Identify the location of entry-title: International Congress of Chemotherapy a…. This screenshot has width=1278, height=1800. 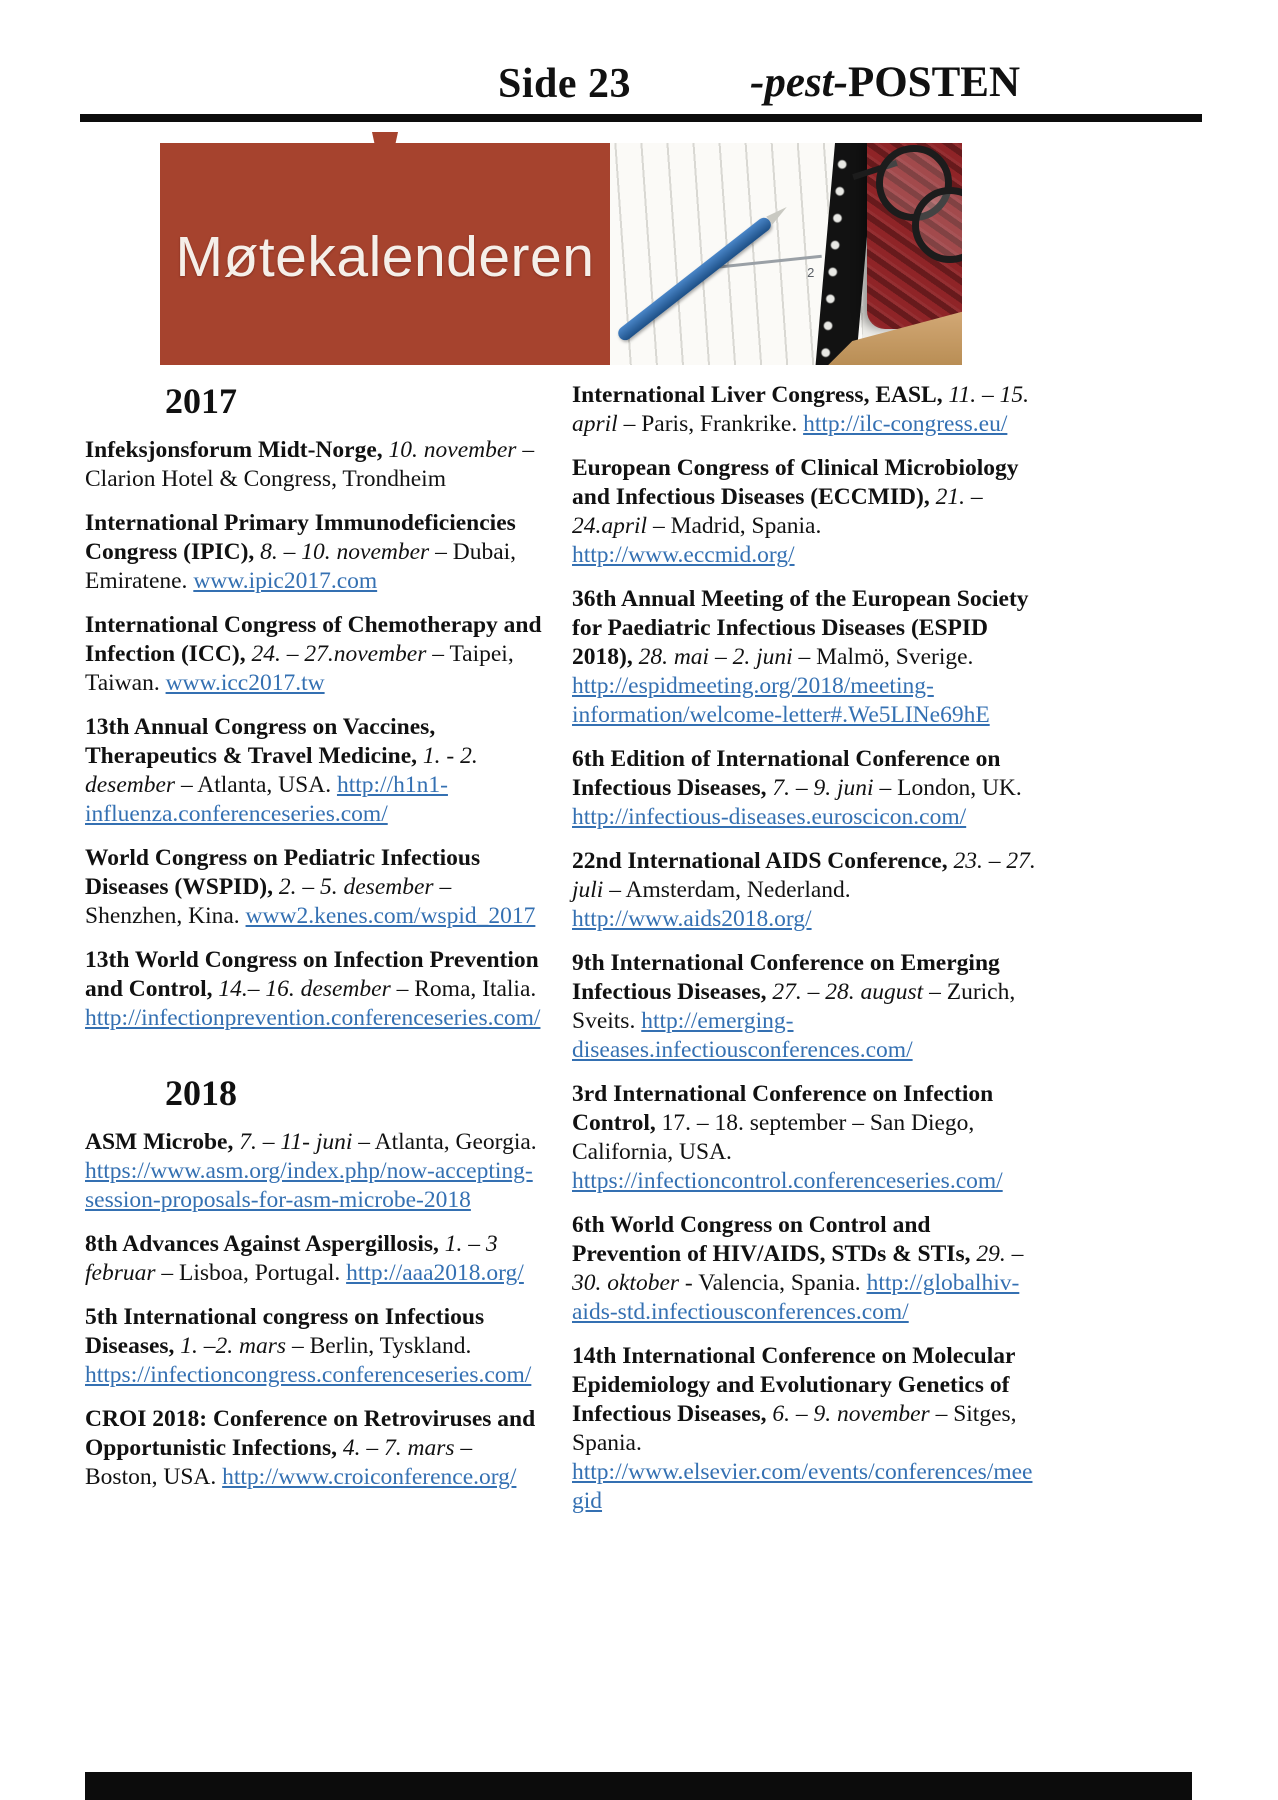
(313, 639).